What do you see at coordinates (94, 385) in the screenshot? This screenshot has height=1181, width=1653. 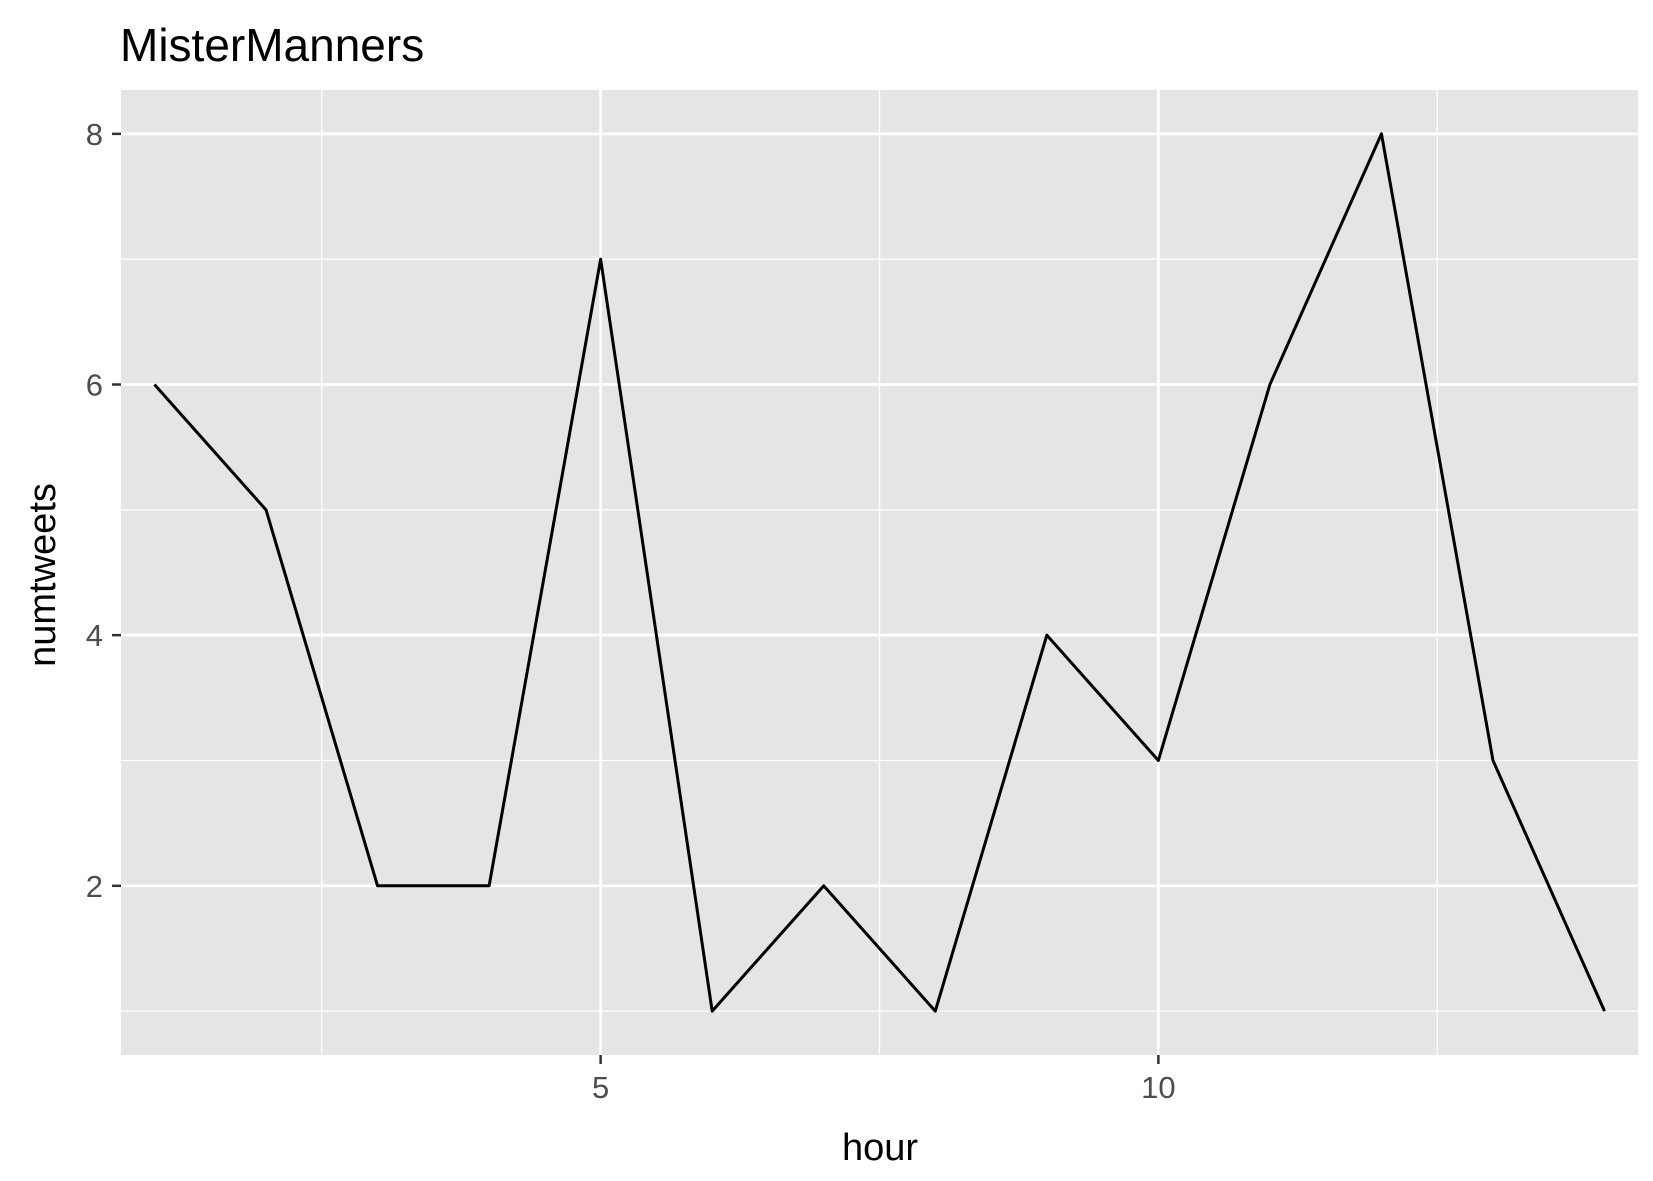 I see `y-tick-label: 6` at bounding box center [94, 385].